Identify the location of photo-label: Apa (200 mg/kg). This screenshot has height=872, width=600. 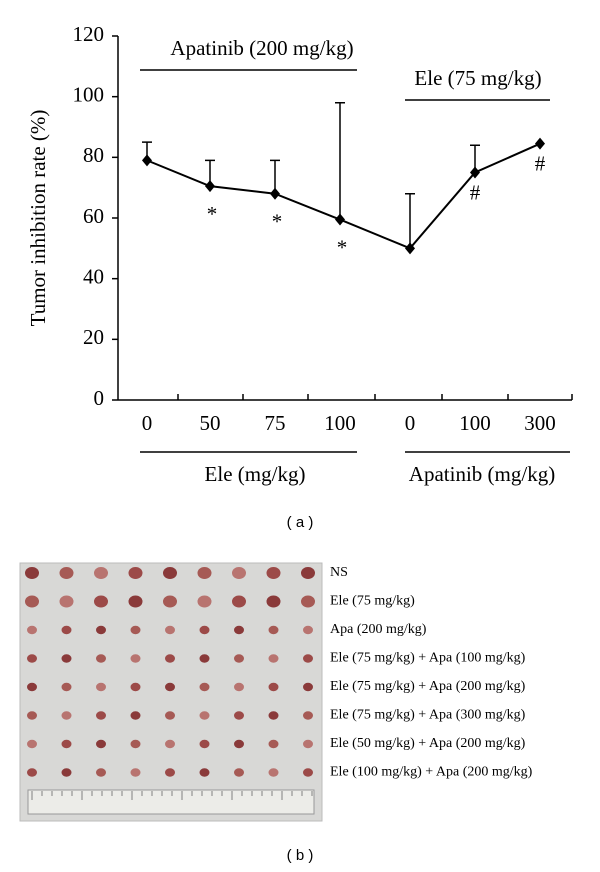
(378, 629).